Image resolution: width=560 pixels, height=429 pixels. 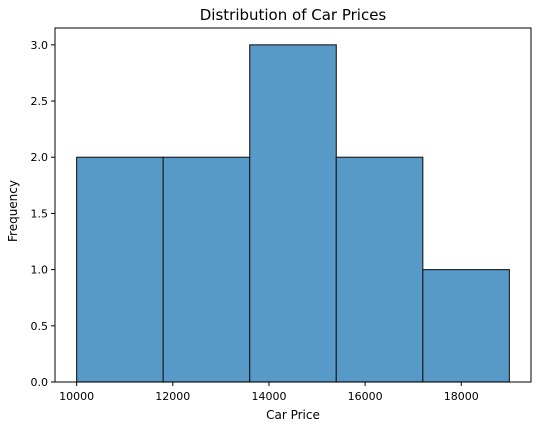 I want to click on y-axis-label: Frequency, so click(x=13, y=211).